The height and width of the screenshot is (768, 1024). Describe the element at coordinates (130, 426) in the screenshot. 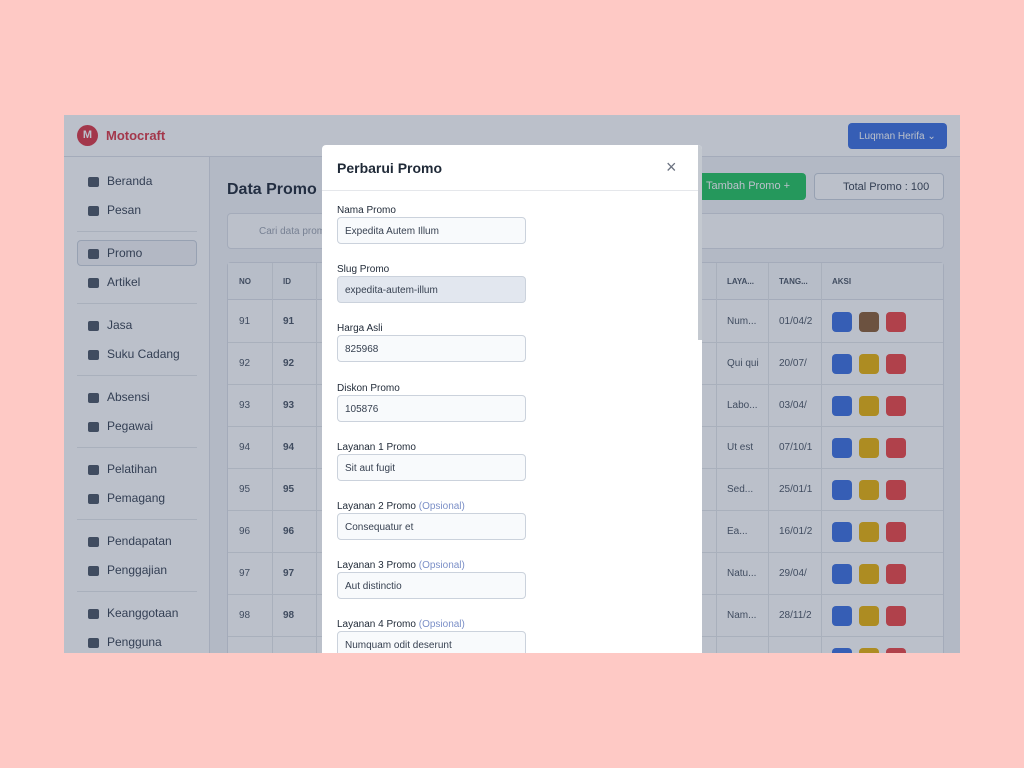

I see `nav-item: Pegawai` at that location.